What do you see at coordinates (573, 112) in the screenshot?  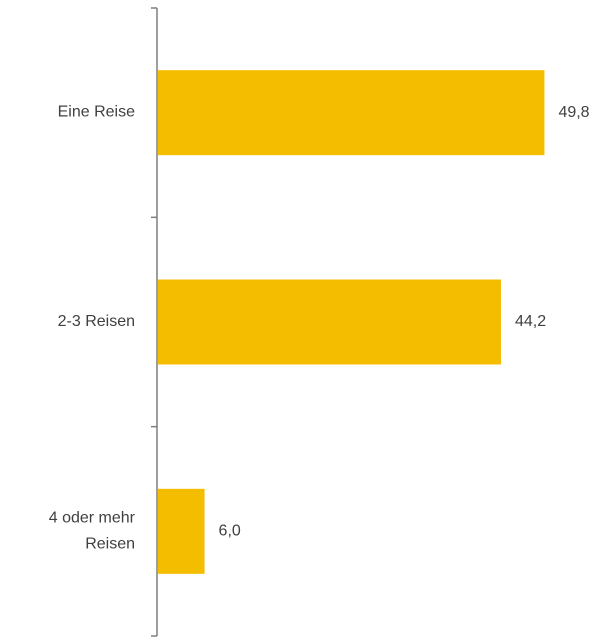 I see `value-label: 49,8` at bounding box center [573, 112].